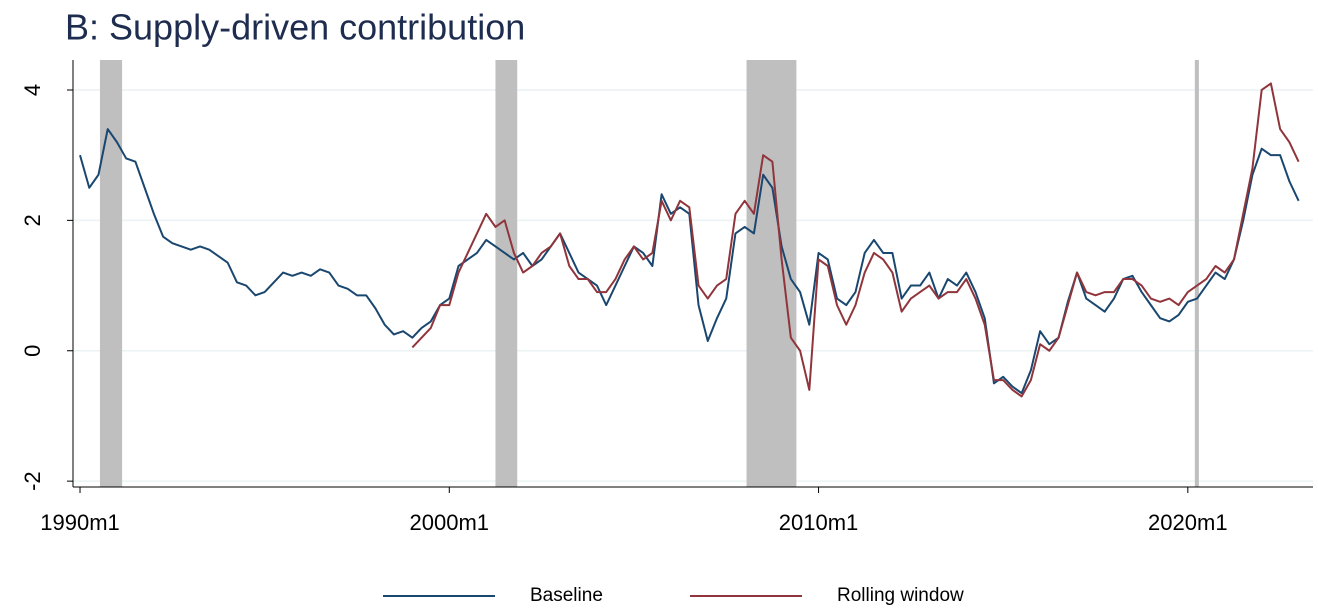 The height and width of the screenshot is (611, 1318). What do you see at coordinates (1188, 522) in the screenshot?
I see `x-tick-label: 2020m1` at bounding box center [1188, 522].